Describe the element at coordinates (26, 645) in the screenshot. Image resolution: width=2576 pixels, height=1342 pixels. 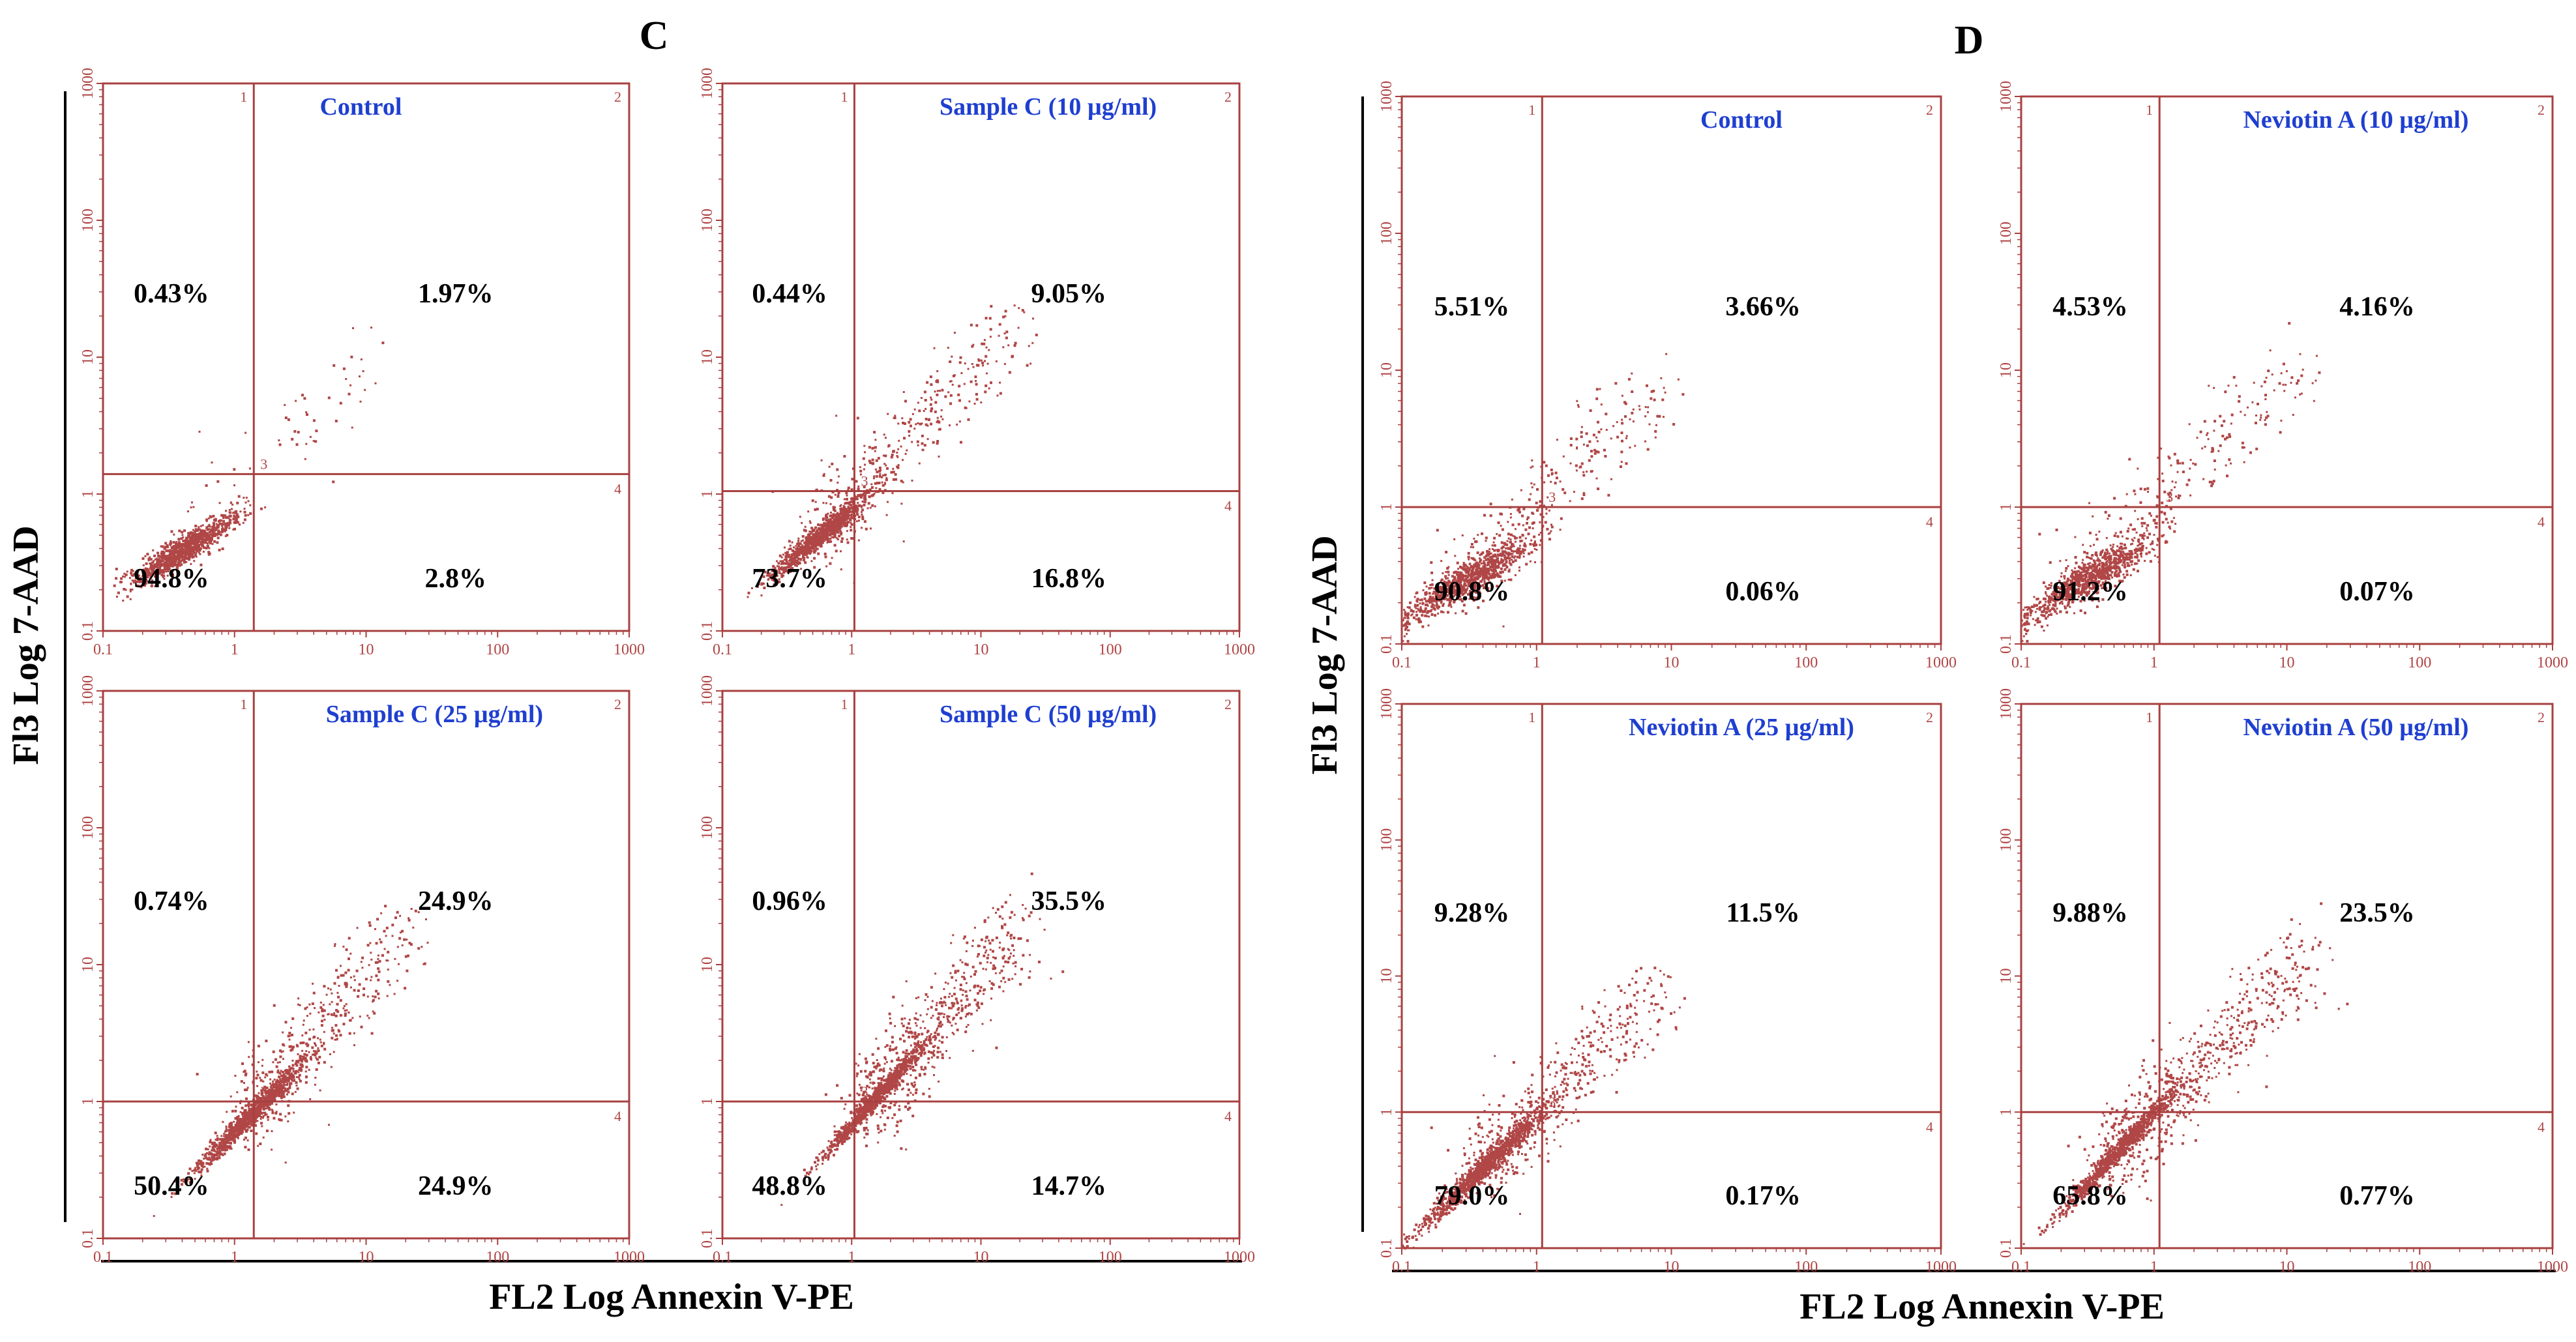
I see `y-axis-label: Fl3 Log 7-AAD` at that location.